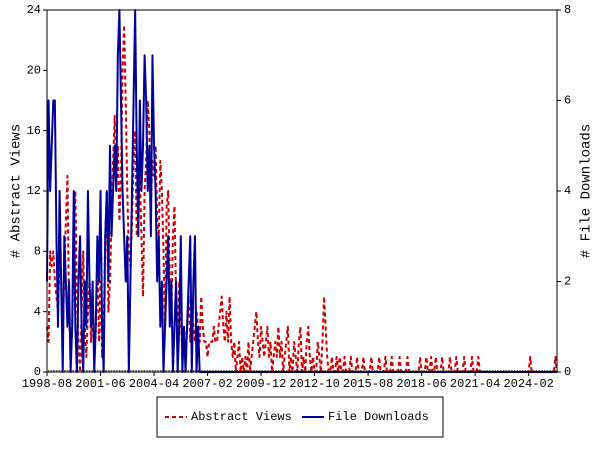 The height and width of the screenshot is (450, 600). I want to click on y2-tick-label: 2, so click(567, 282).